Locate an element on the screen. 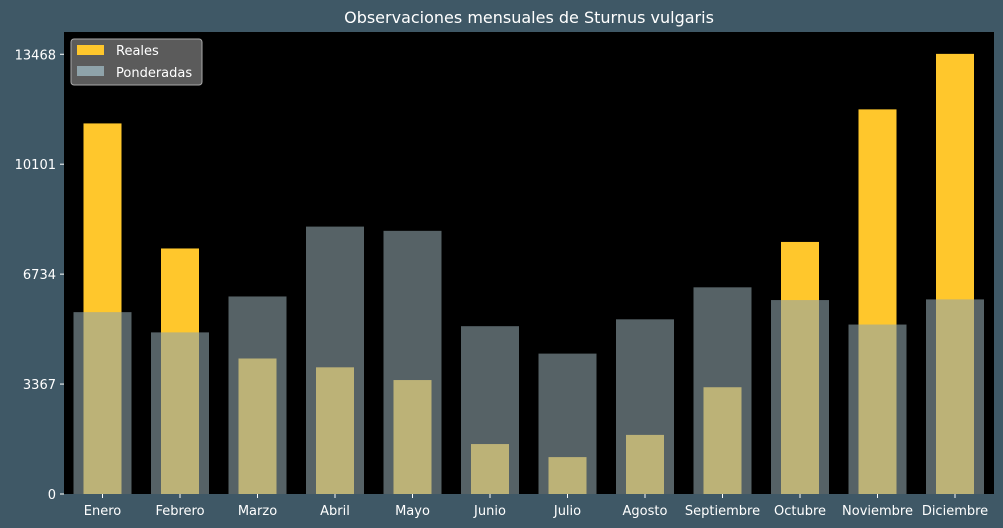 The image size is (1003, 528). bar-ponderadas-abril is located at coordinates (335, 360).